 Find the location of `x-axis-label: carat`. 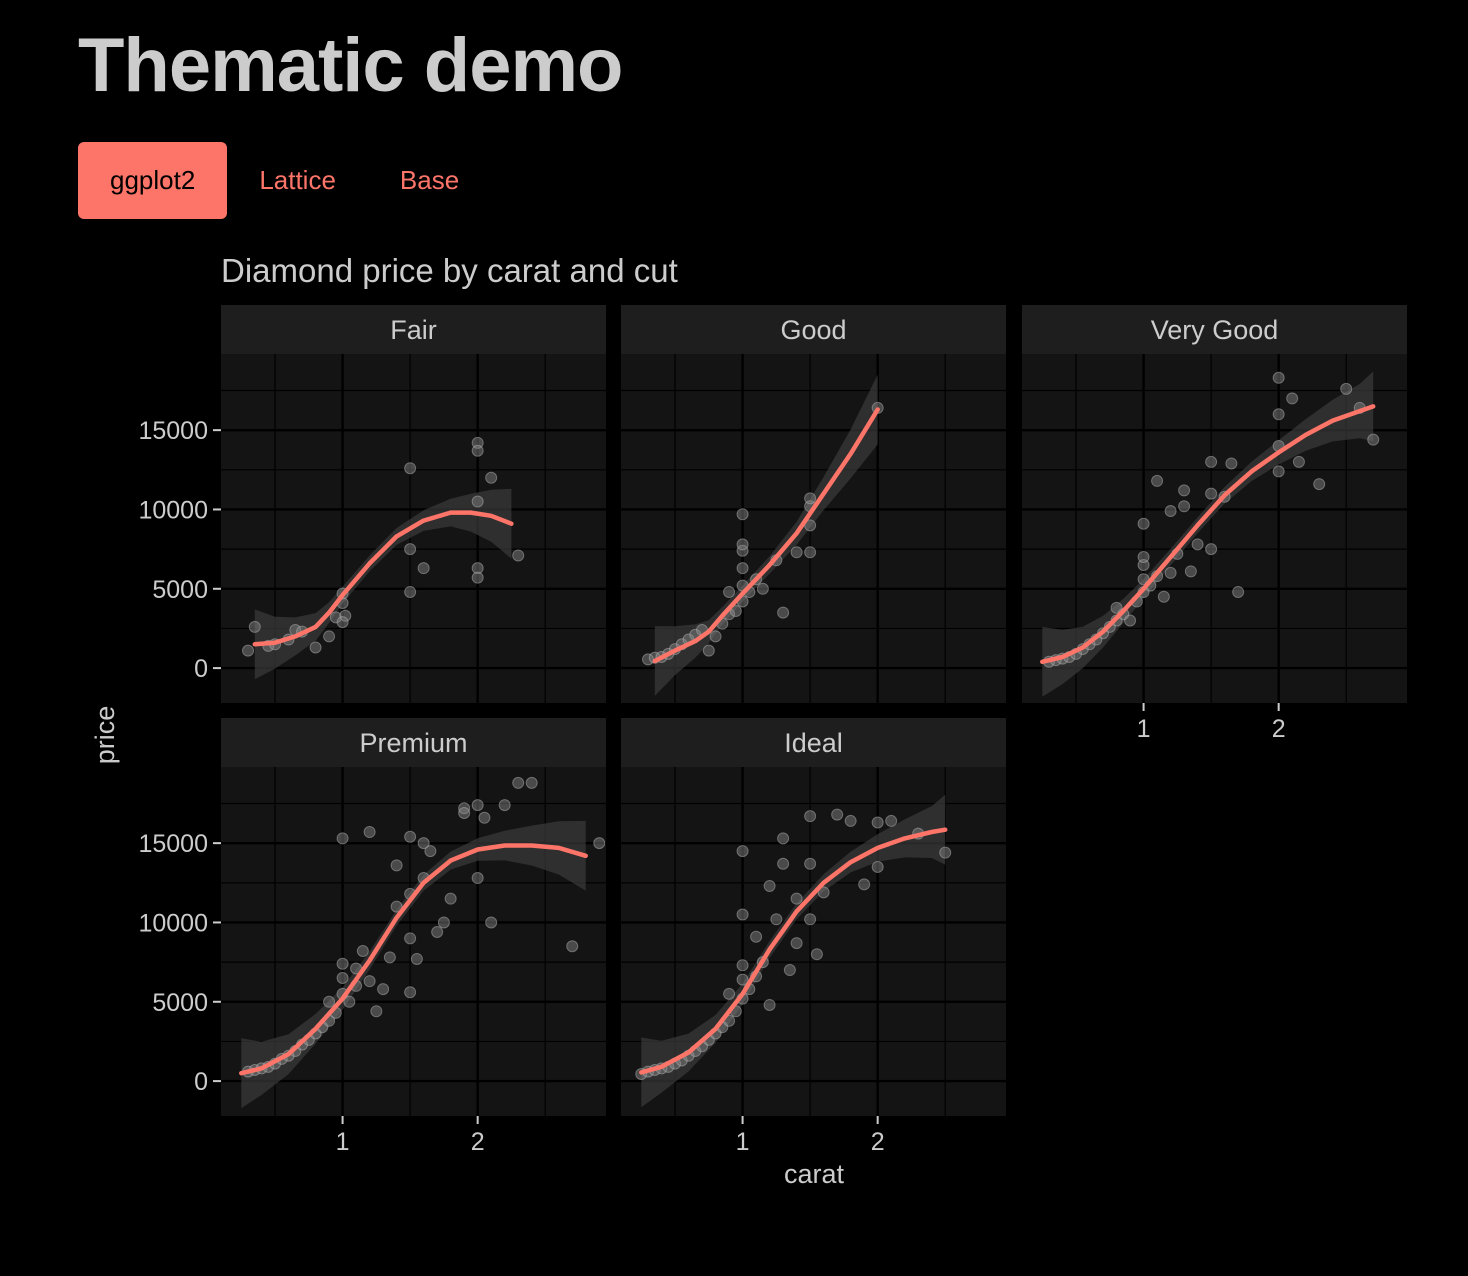

x-axis-label: carat is located at coordinates (814, 1174).